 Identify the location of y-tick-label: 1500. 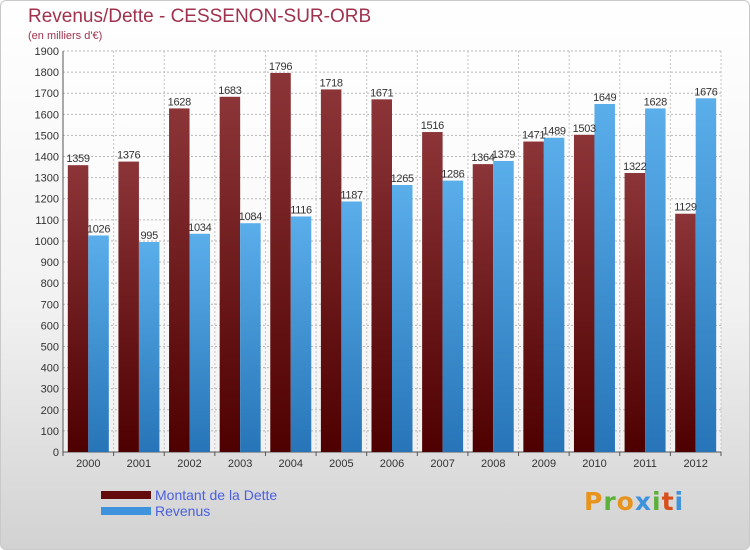
(47, 136).